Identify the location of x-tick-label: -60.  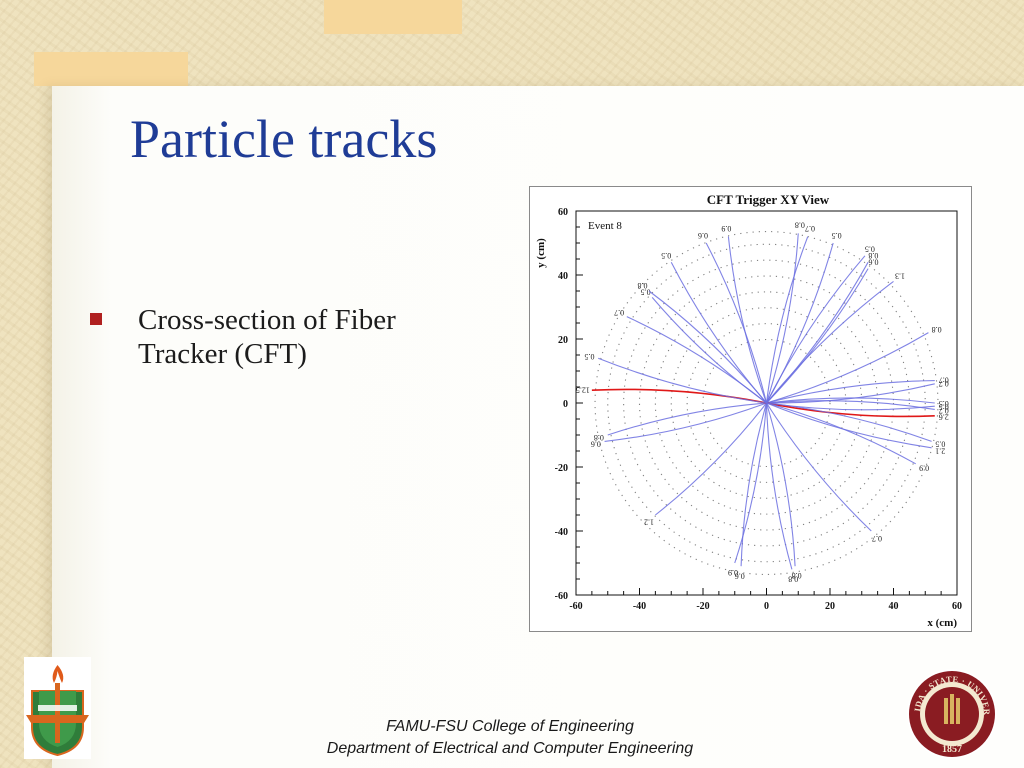
(575, 606).